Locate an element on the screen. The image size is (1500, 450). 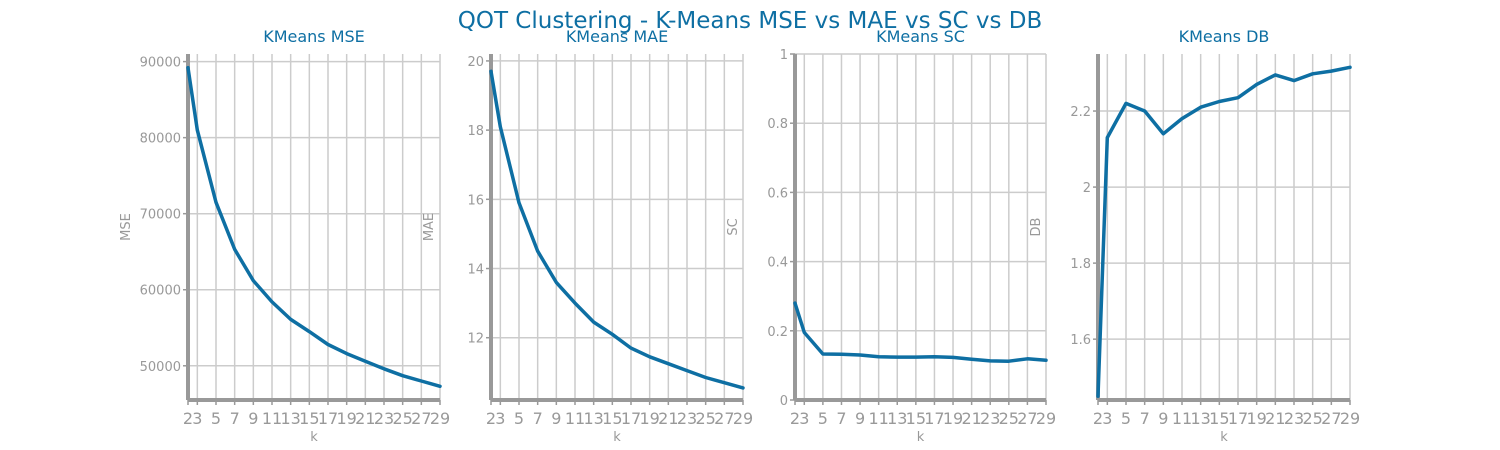
y-axis-label: MAE is located at coordinates (429, 227).